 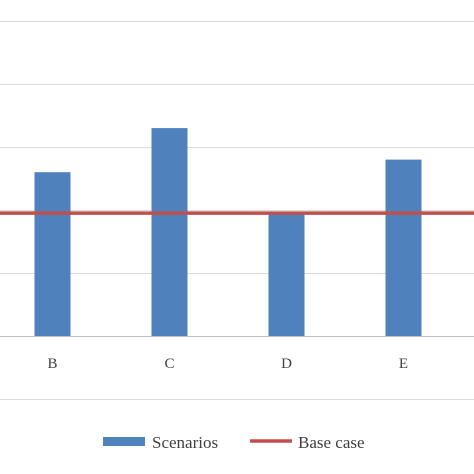 I want to click on x-tick-labels: B C D E, so click(x=227, y=364).